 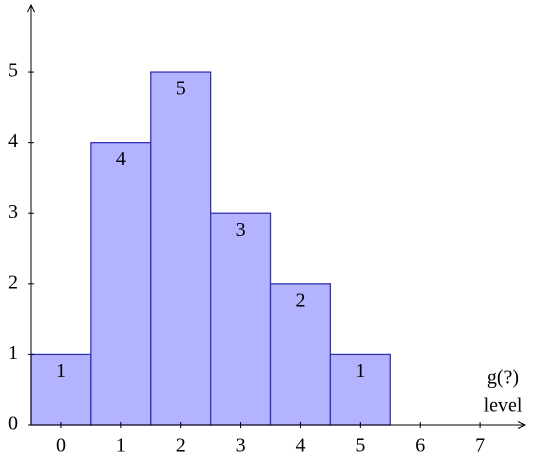 I want to click on y-tick-label: 1, so click(x=13, y=353).